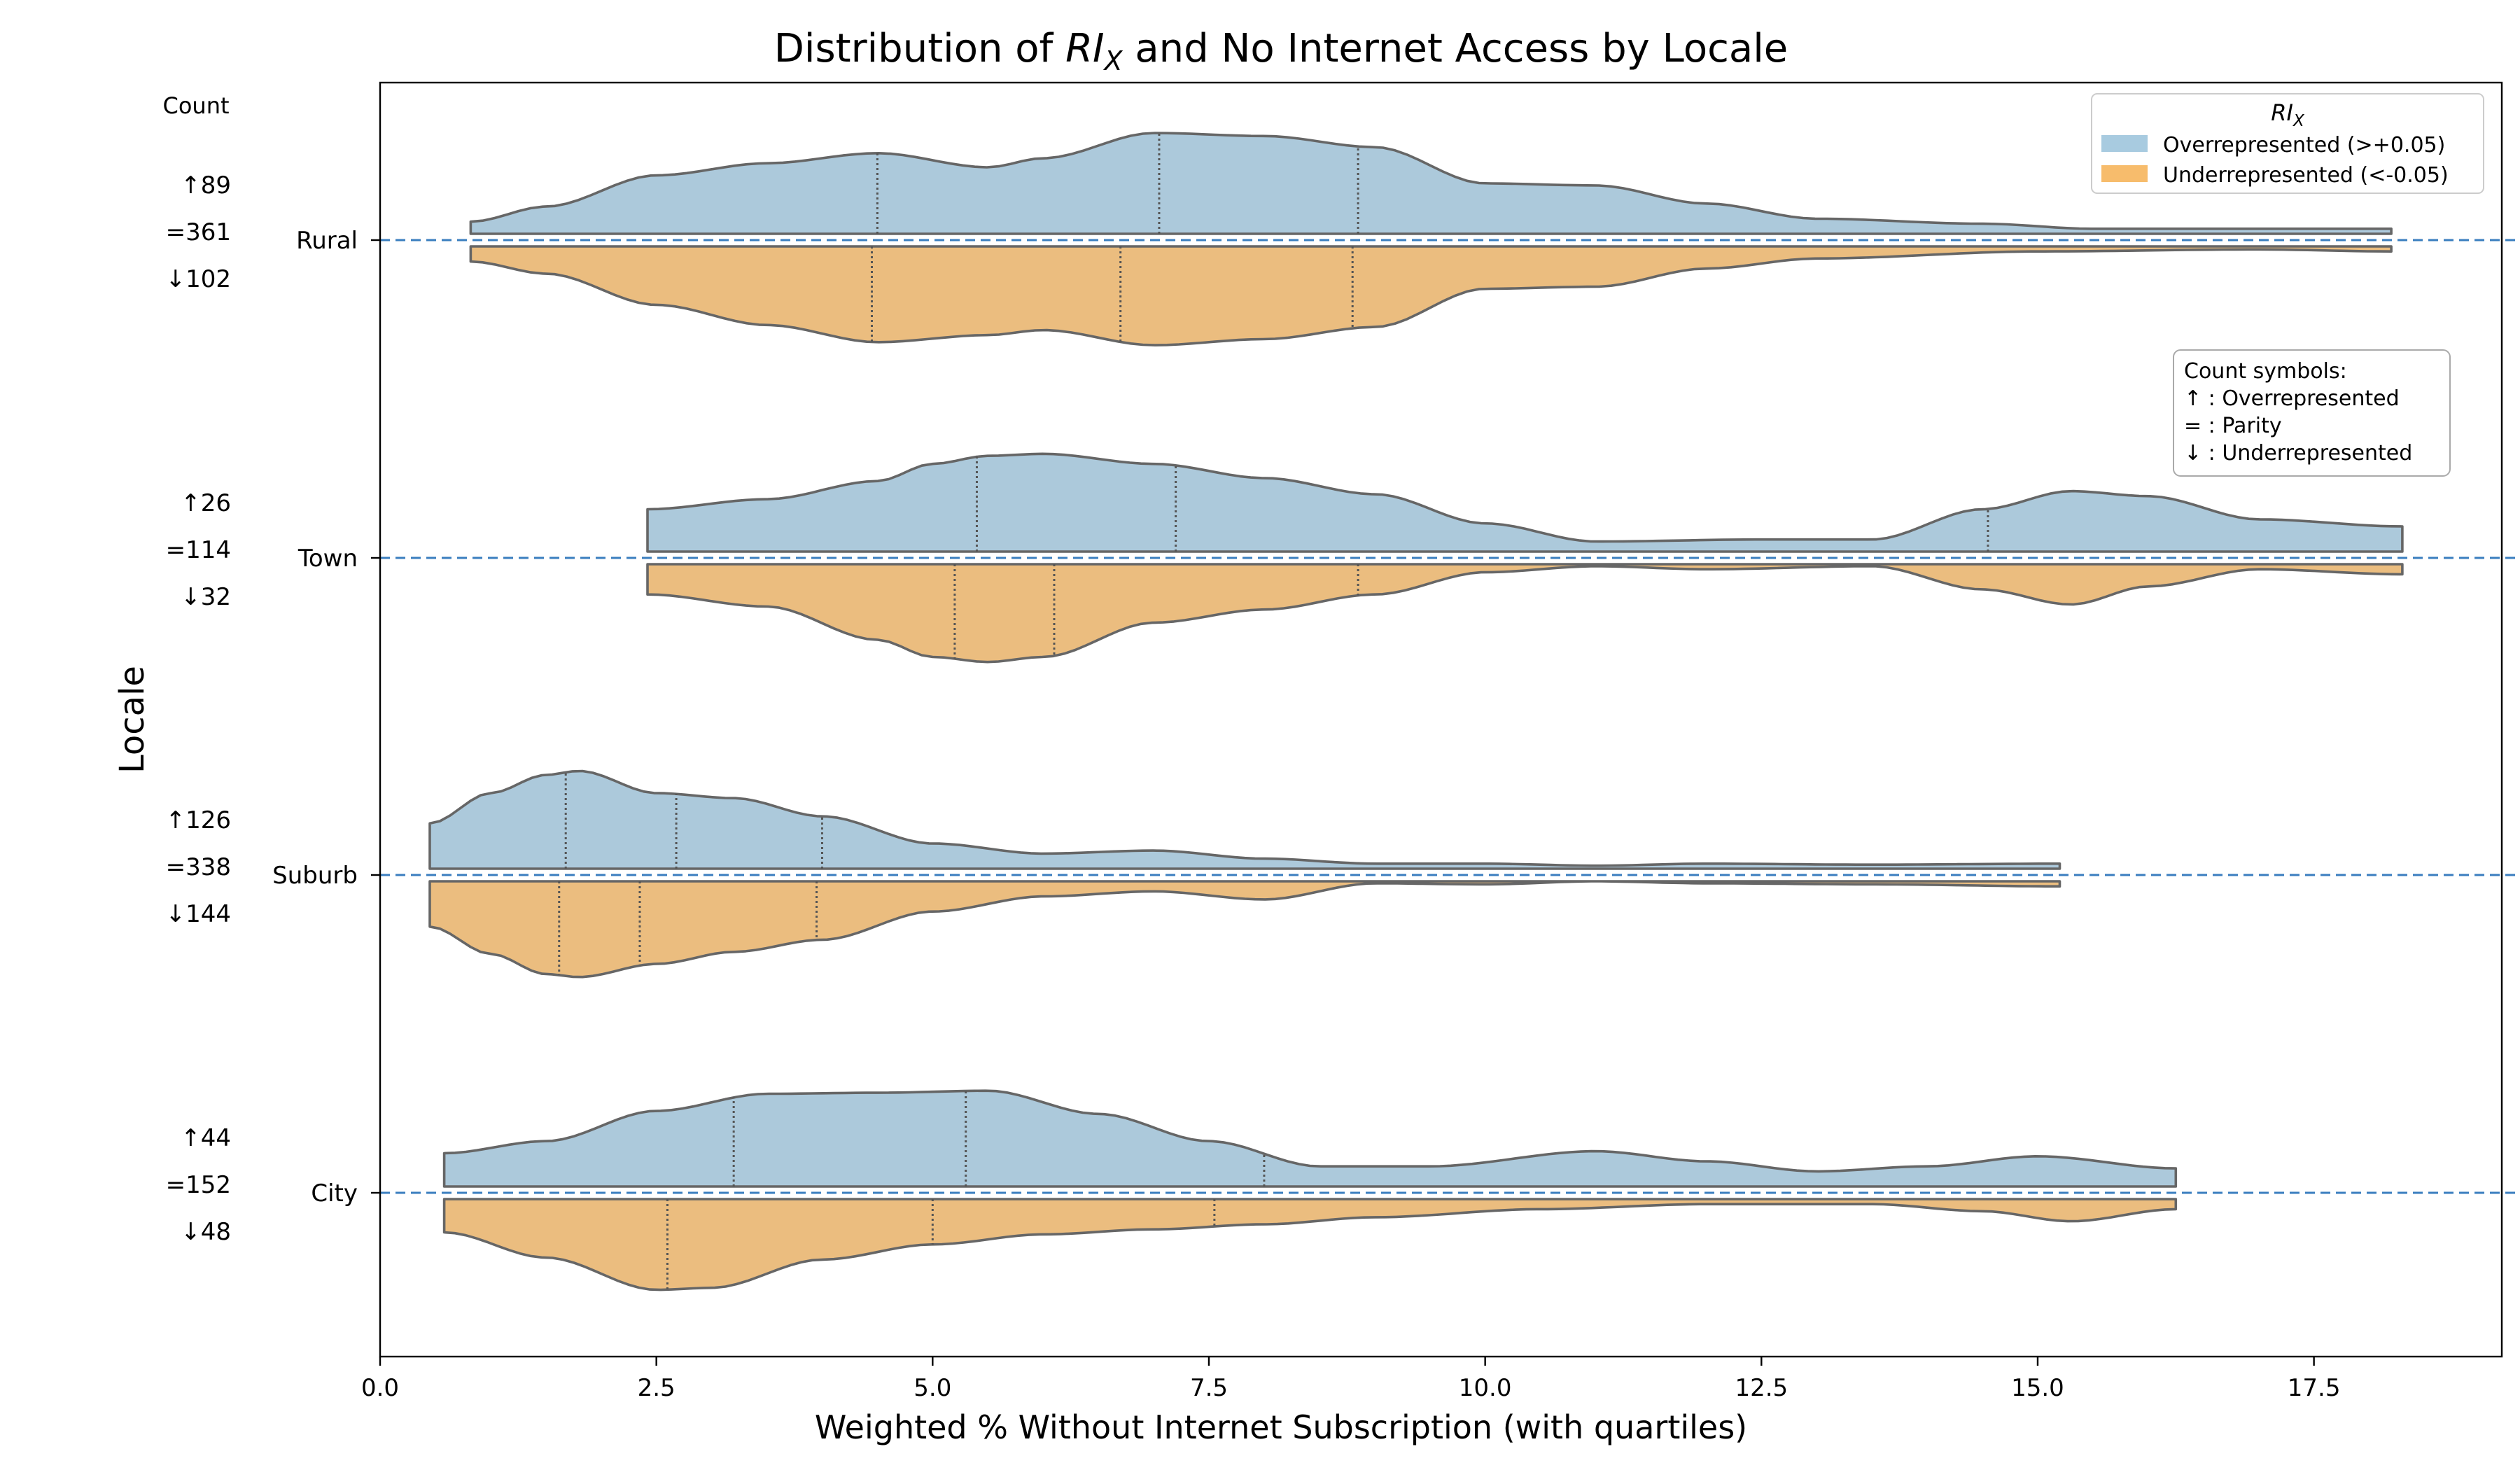 The width and height of the screenshot is (2520, 1470). I want to click on xtick-label-6: 15.0, so click(2037, 1388).